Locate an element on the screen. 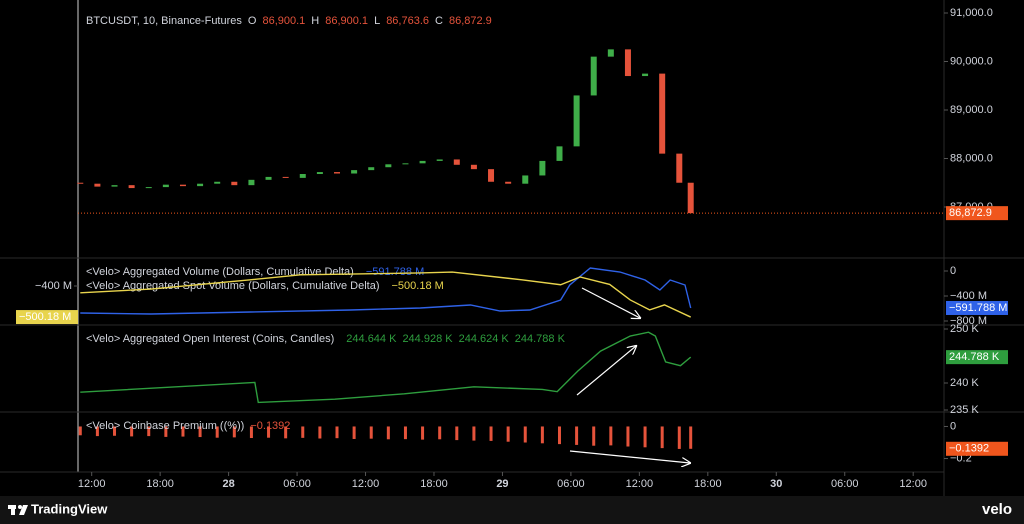  legend-value: −0.1392 is located at coordinates (270, 426).